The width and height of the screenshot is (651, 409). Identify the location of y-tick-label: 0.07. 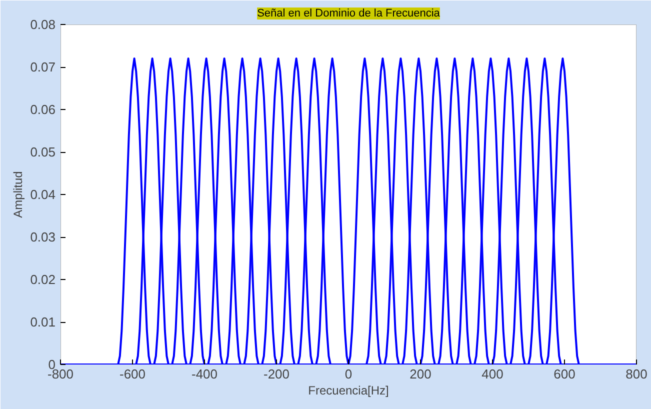
(43, 67).